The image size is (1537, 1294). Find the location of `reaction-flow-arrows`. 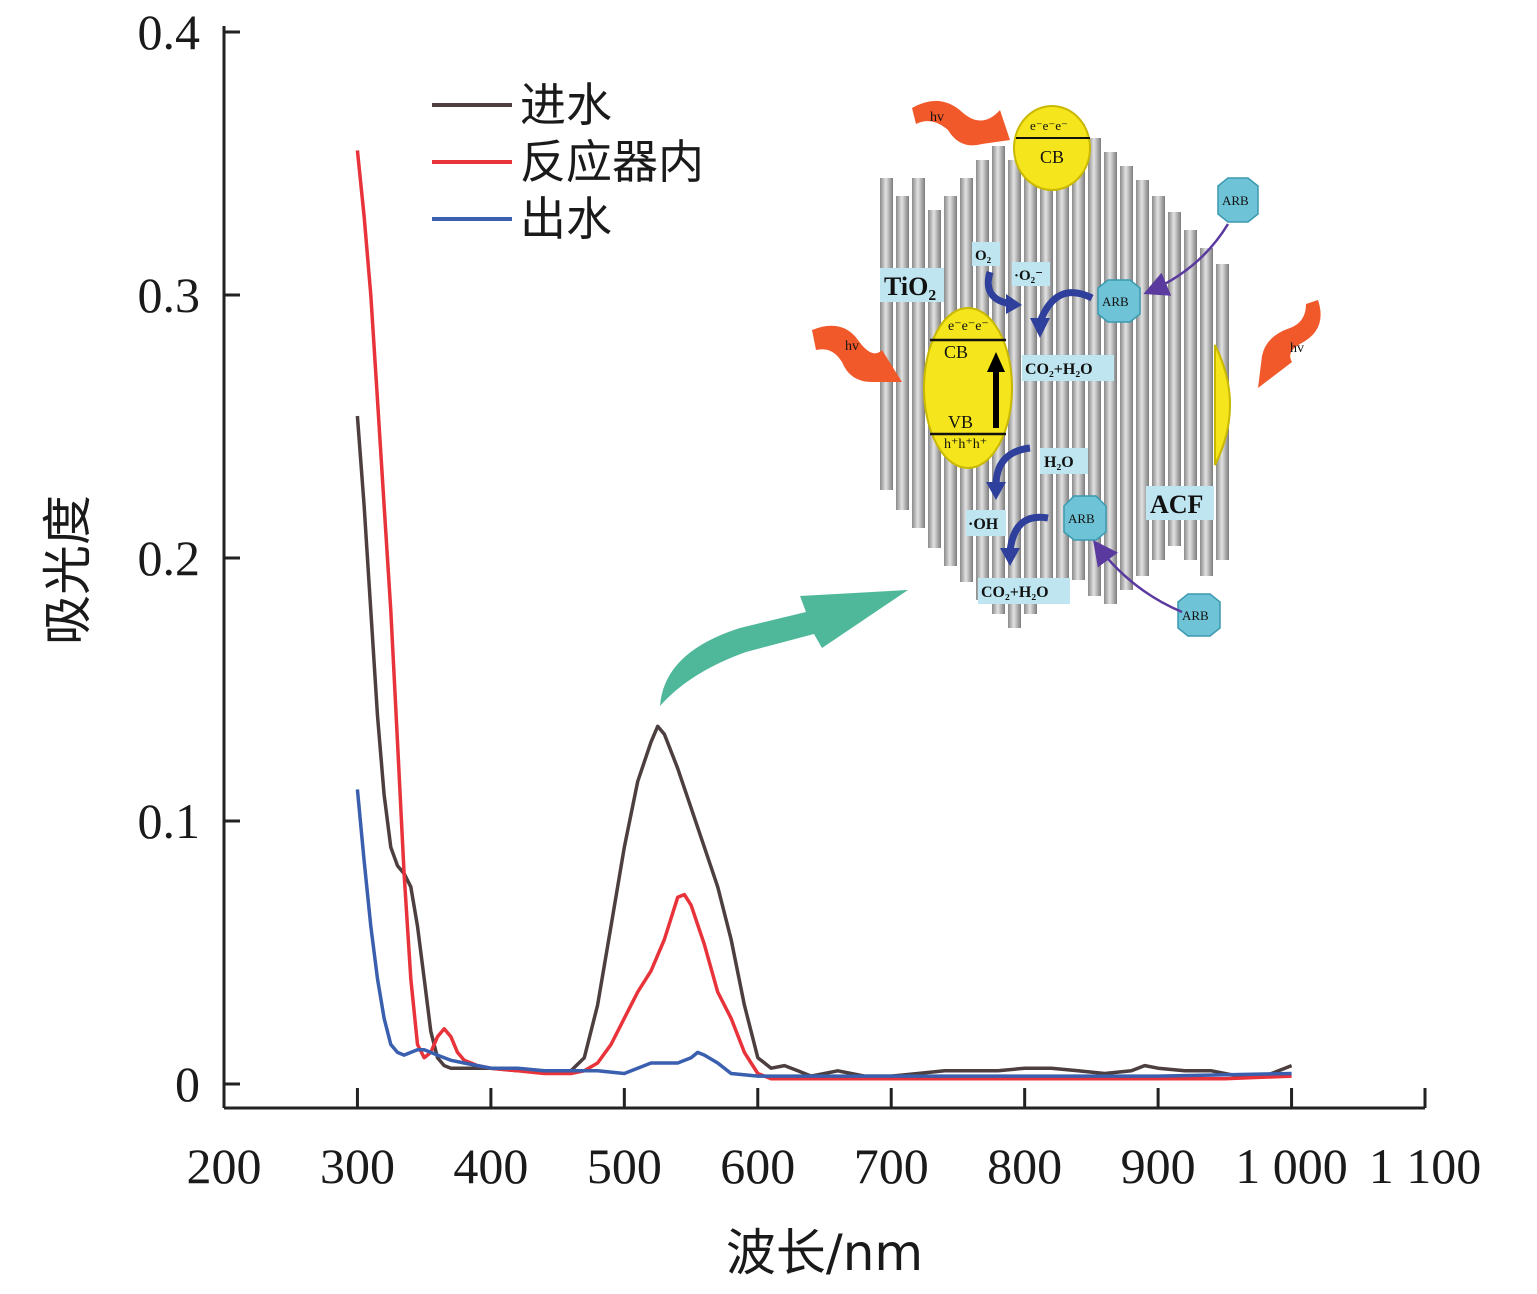

reaction-flow-arrows is located at coordinates (1039, 412).